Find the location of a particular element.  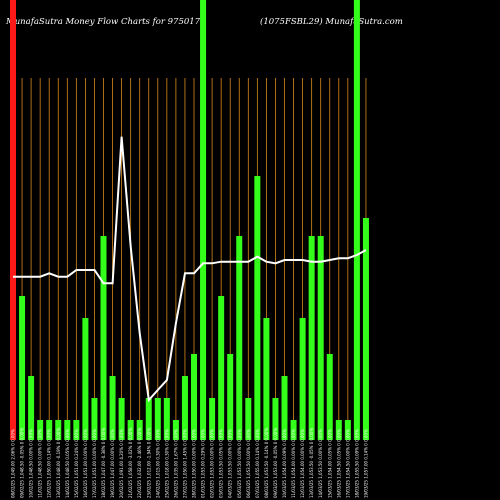

x-tick-label: 25/02/25 1,018.00 0.30% 0 0.00% is located at coordinates (166, 463).